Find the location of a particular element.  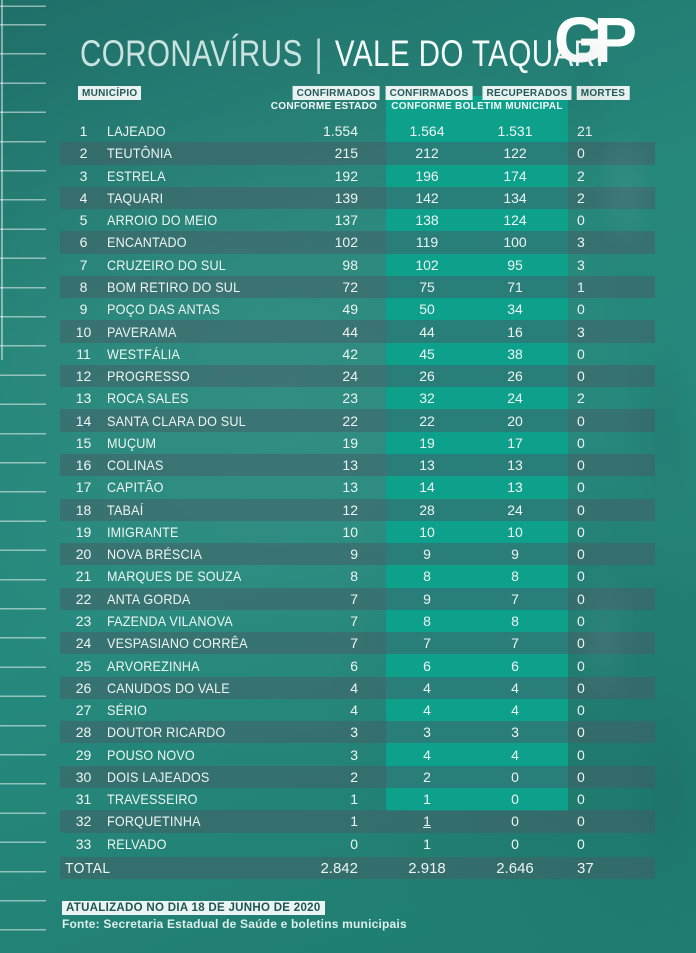

municipality-cell: RELVADO is located at coordinates (137, 843).